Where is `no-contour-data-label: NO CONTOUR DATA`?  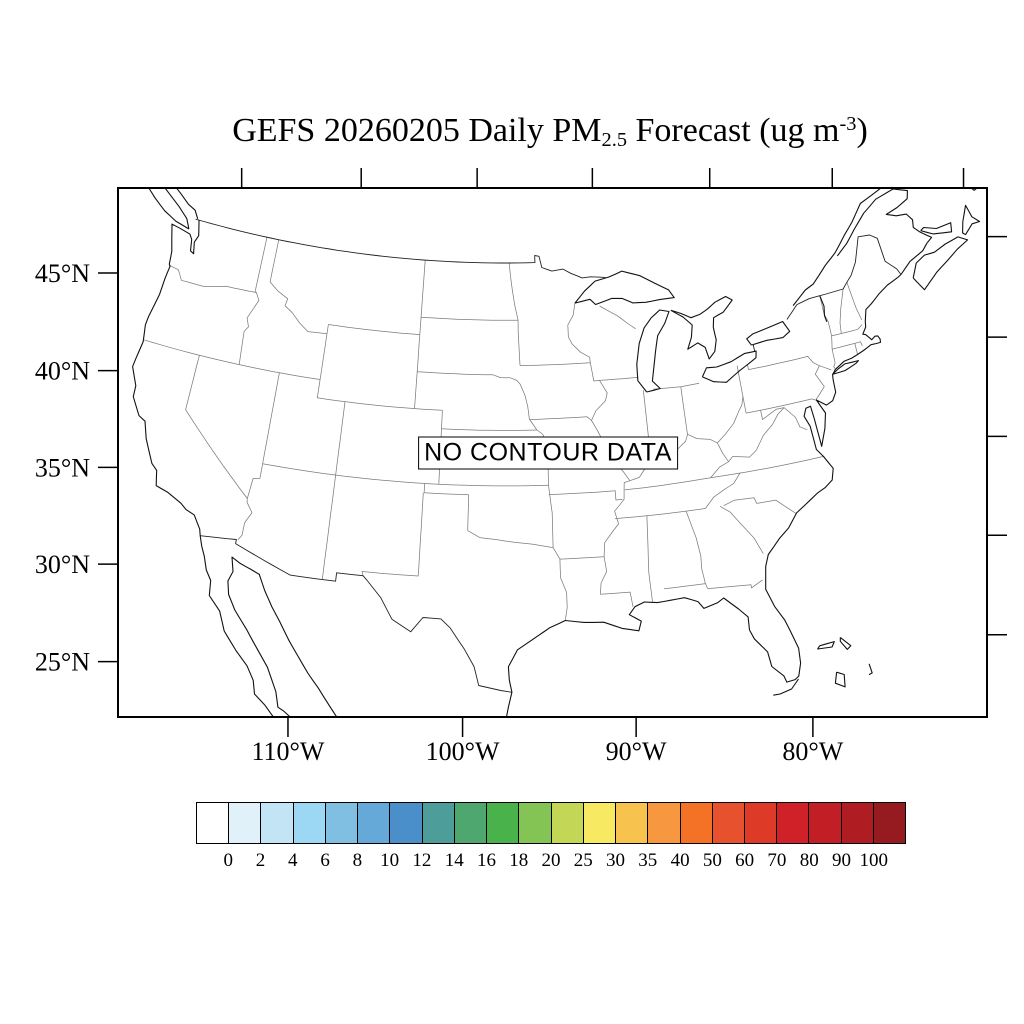
no-contour-data-label: NO CONTOUR DATA is located at coordinates (548, 453).